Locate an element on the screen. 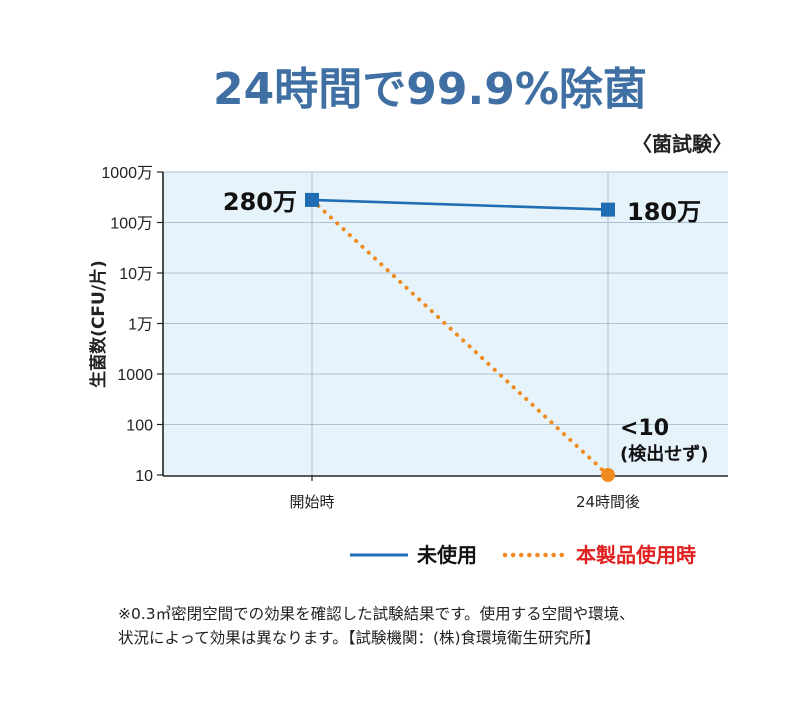 This screenshot has width=800, height=716. x-tick-label: 24時間後 is located at coordinates (608, 502).